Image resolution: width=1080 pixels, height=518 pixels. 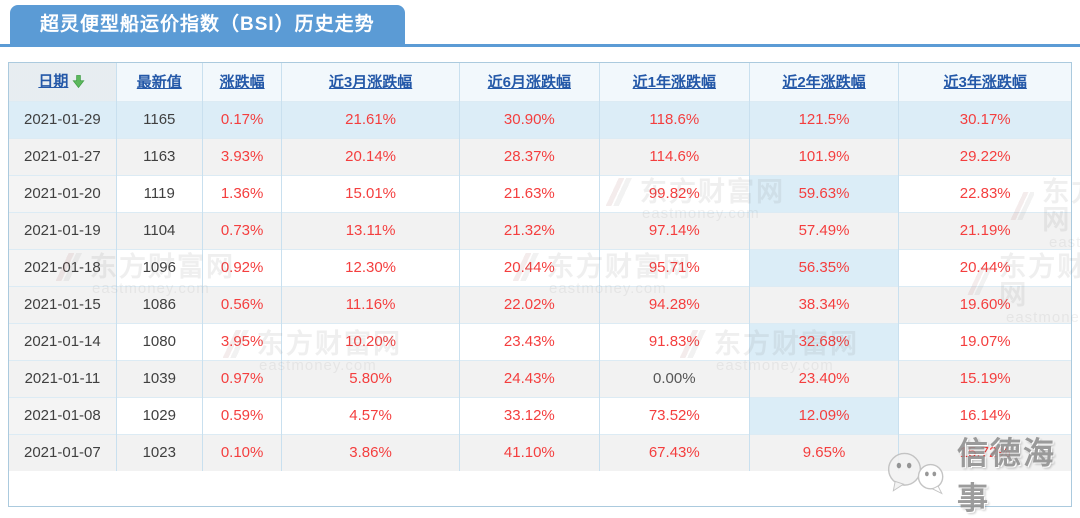 I want to click on column-header-7: 近3年涨跌幅, so click(x=984, y=82).